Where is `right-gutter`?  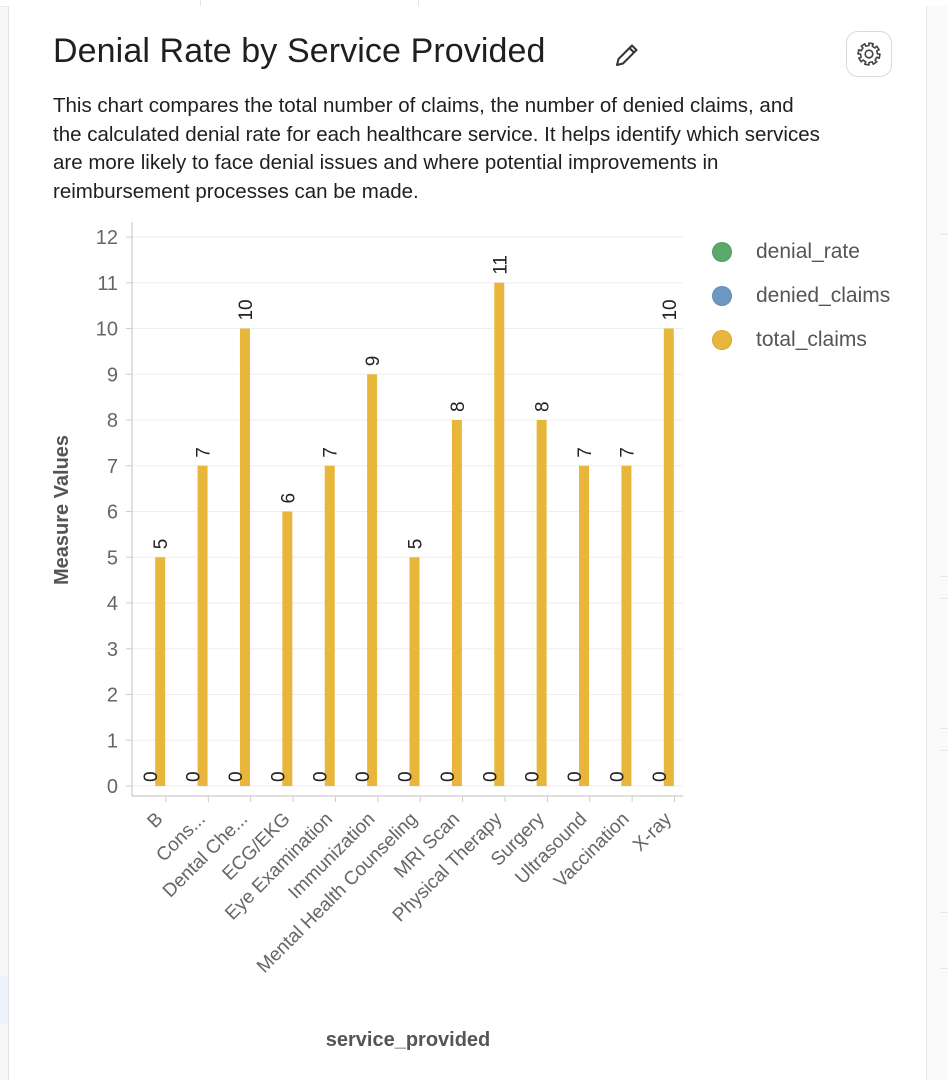 right-gutter is located at coordinates (937, 543).